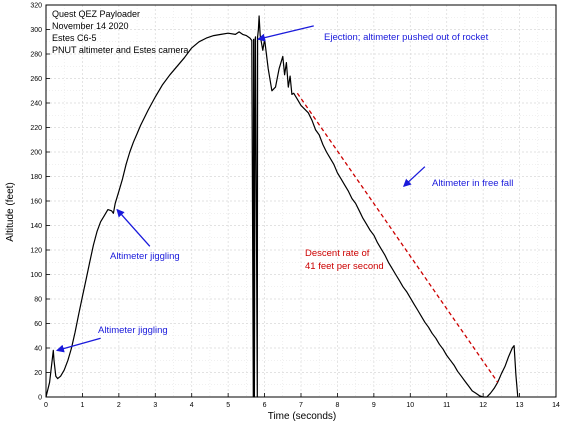  Describe the element at coordinates (228, 405) in the screenshot. I see `x-tick-label: 5` at that location.